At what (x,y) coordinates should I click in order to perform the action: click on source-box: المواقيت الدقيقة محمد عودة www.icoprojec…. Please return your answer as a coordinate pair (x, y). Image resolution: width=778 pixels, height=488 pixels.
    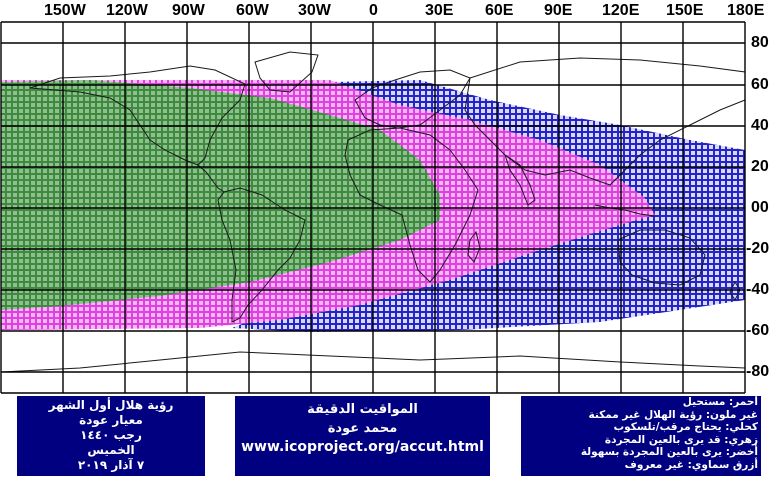
    Looking at the image, I should click on (362, 436).